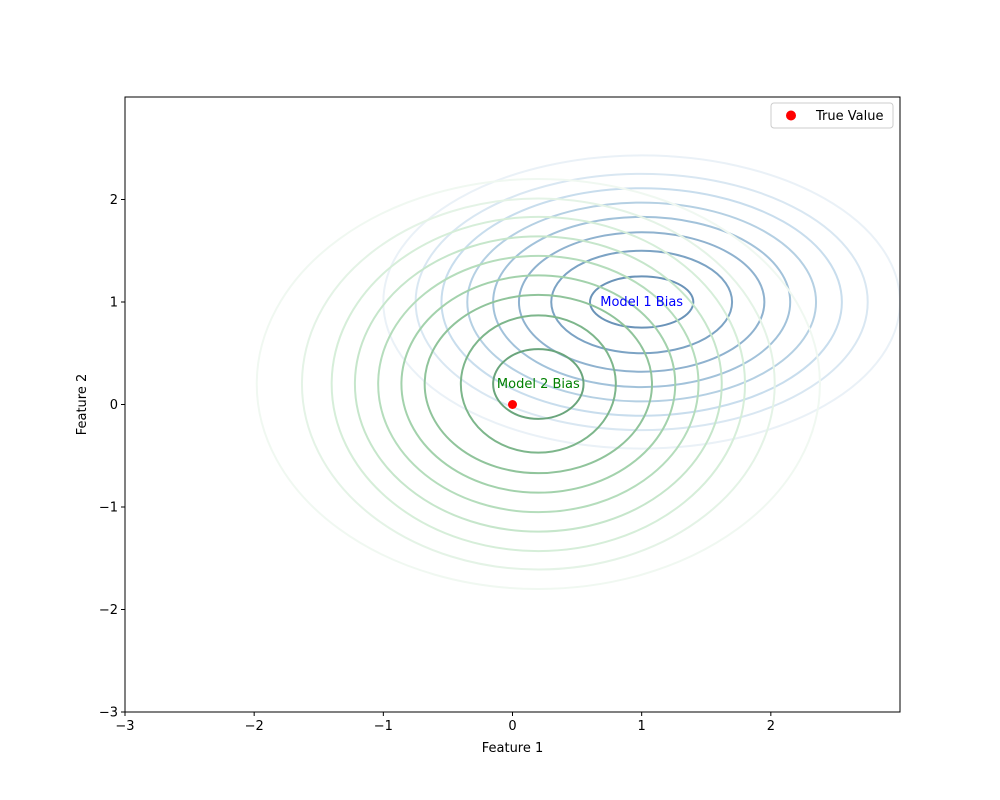 The height and width of the screenshot is (800, 1000). I want to click on legend-label-true-value: True Value, so click(849, 116).